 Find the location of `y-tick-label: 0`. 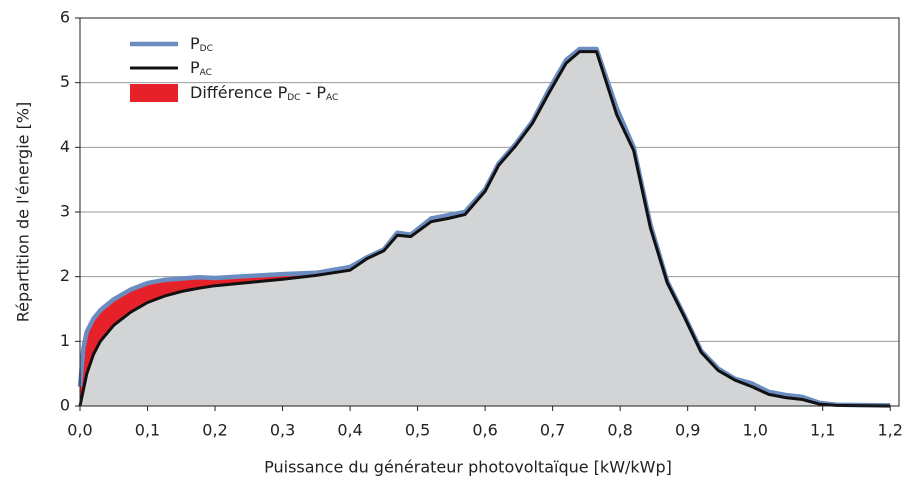

y-tick-label: 0 is located at coordinates (65, 405).